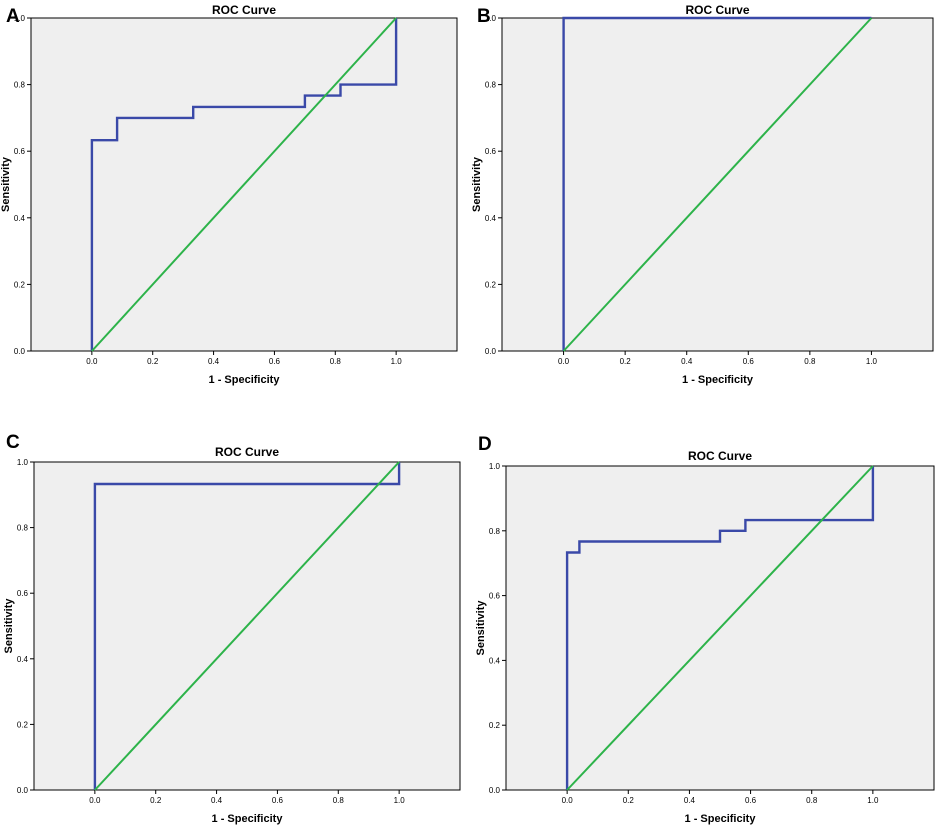  What do you see at coordinates (6, 184) in the screenshot?
I see `y-axis-label-a: Sensitivity` at bounding box center [6, 184].